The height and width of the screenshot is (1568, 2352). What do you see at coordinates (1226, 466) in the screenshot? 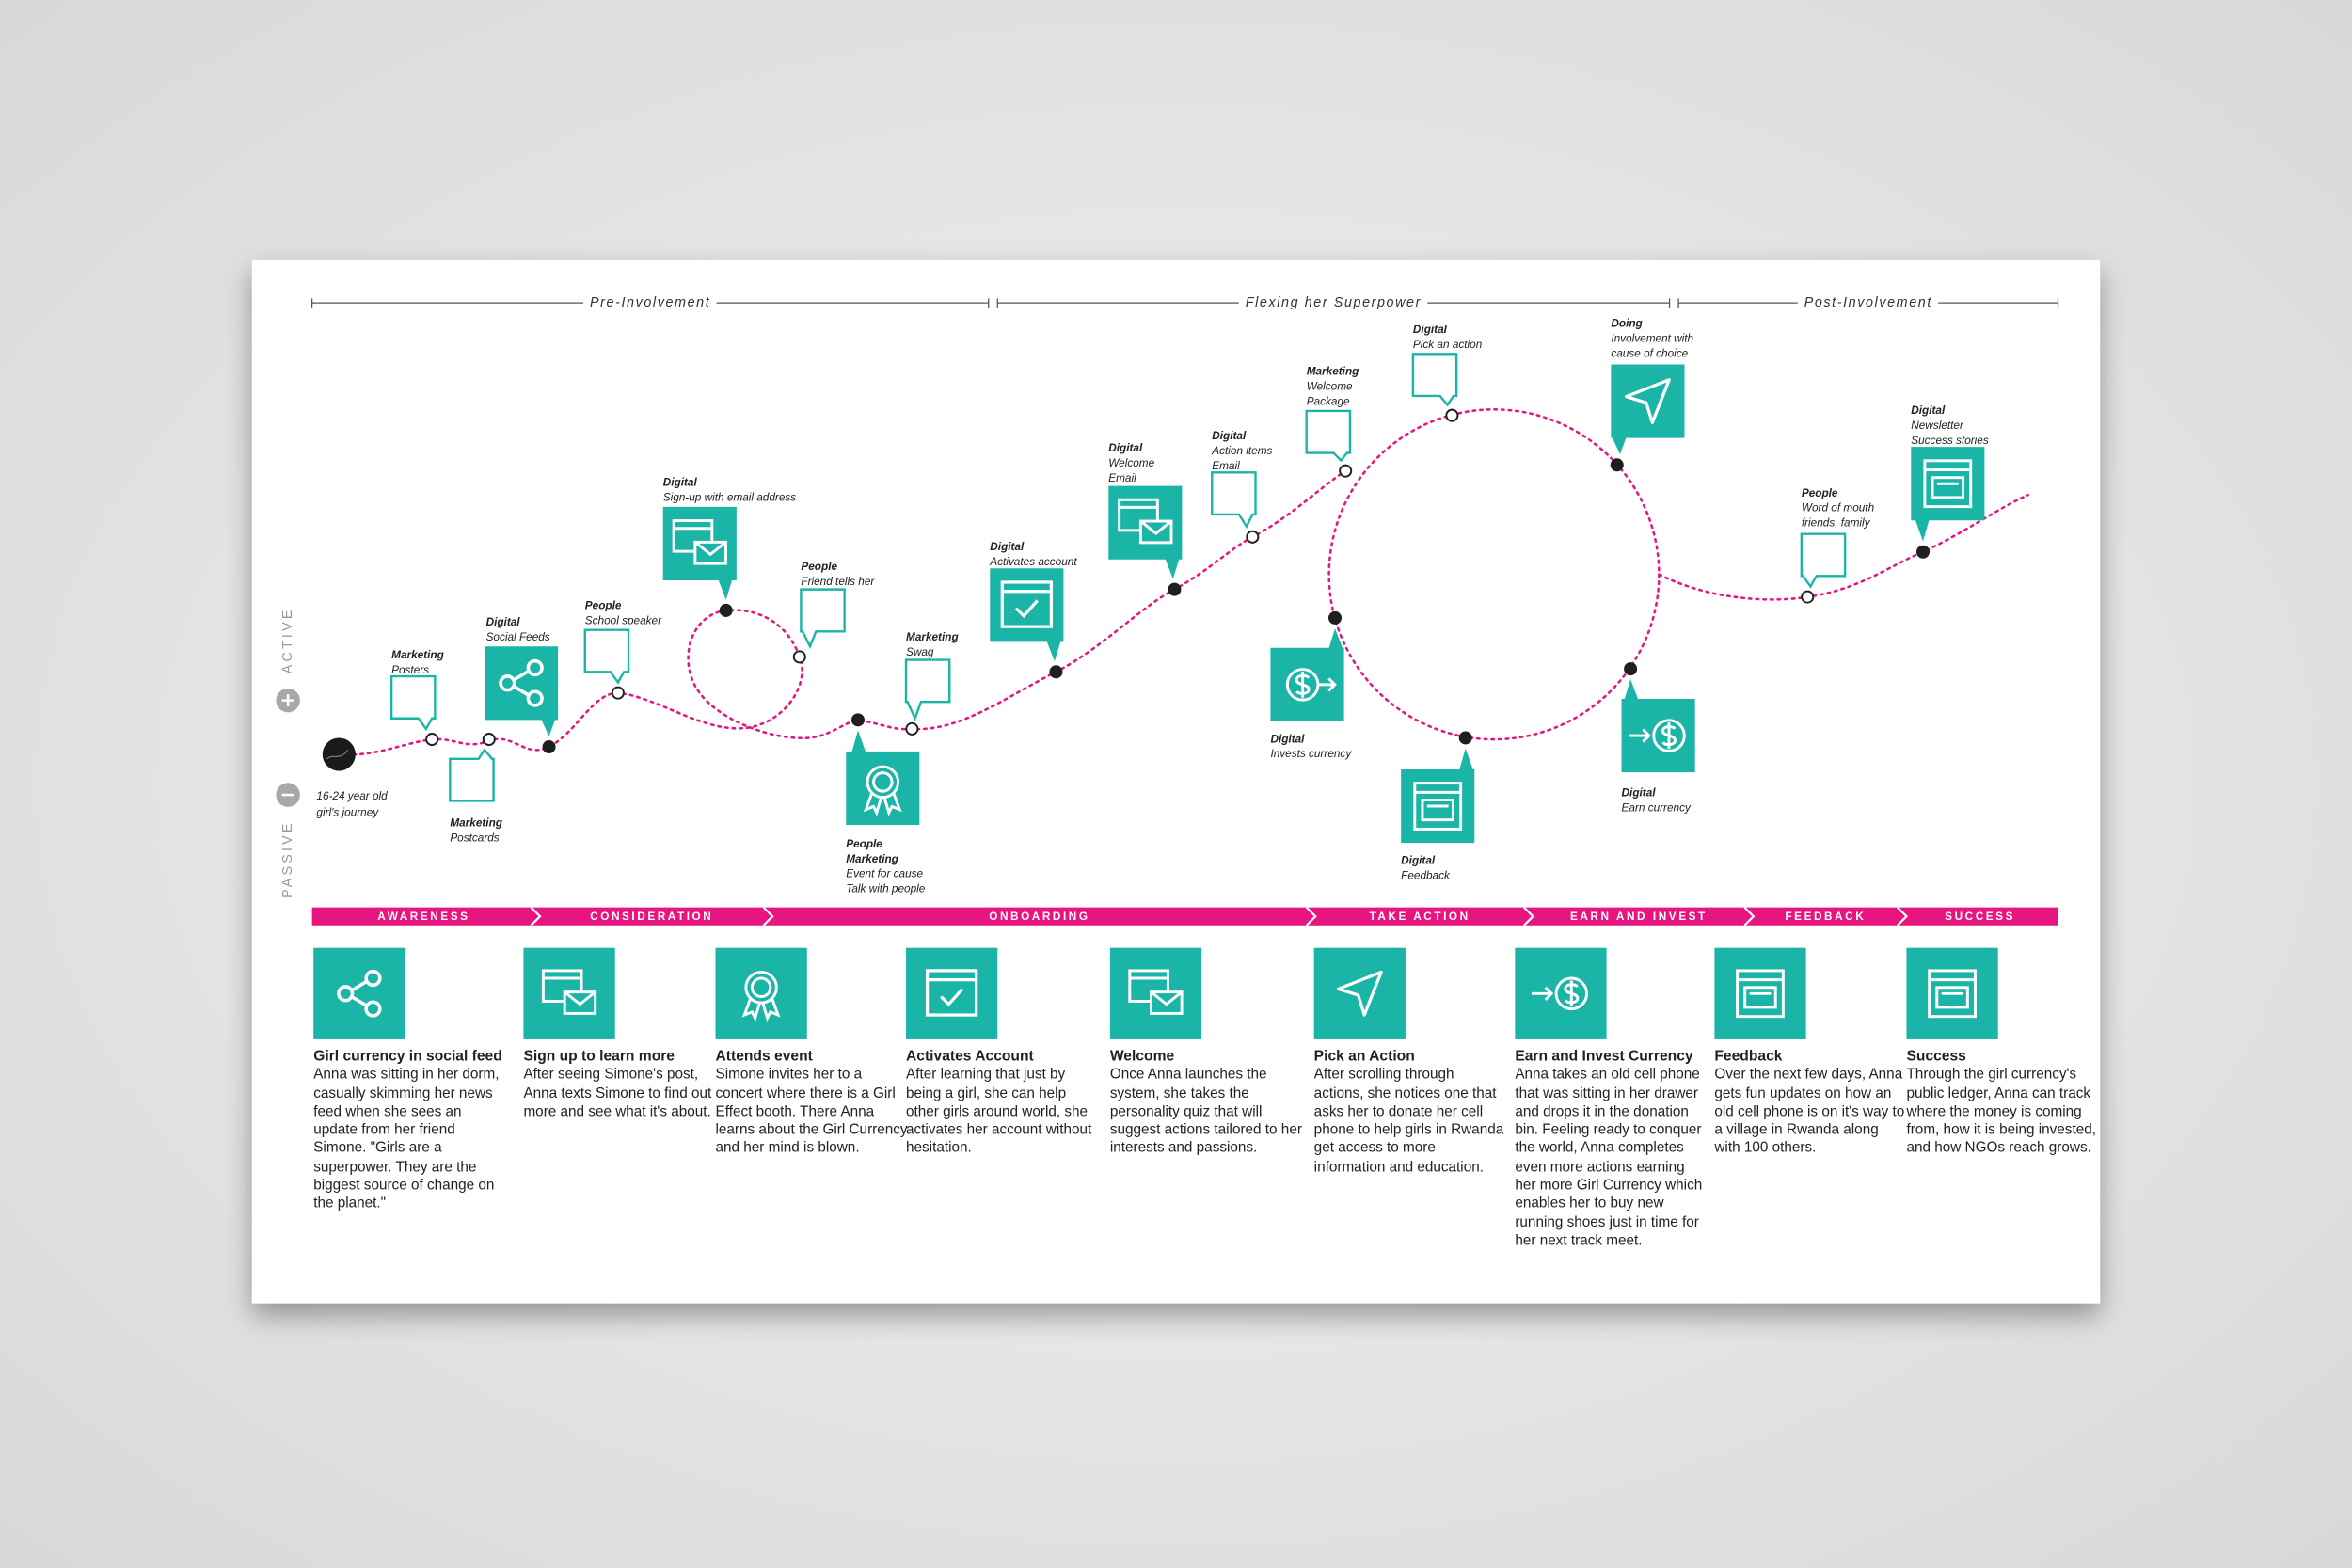
I see `touchpoint-detail: Email` at bounding box center [1226, 466].